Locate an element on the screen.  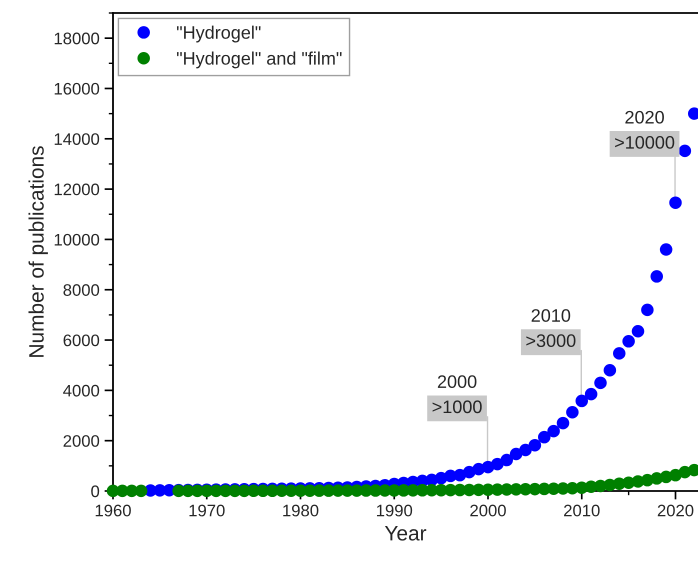
y-tick-label: 4000 is located at coordinates (81, 390).